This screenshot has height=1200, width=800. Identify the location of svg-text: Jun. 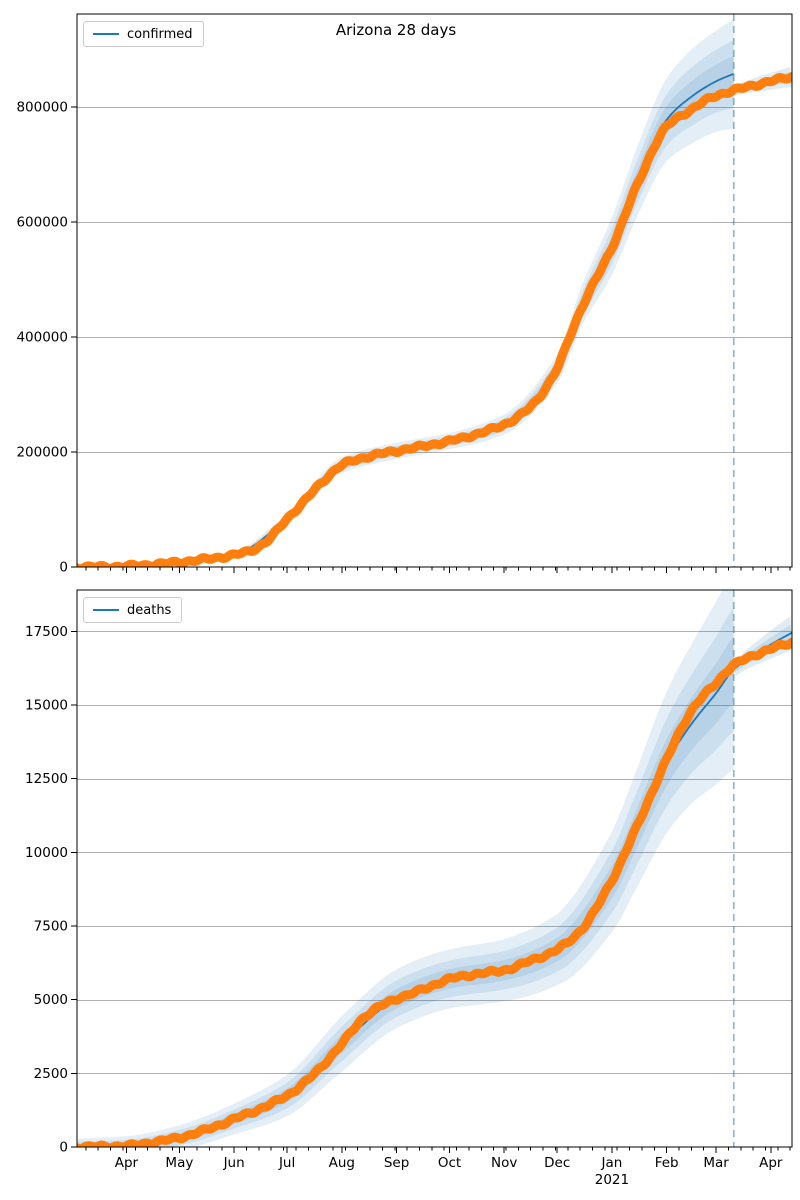
(234, 1163).